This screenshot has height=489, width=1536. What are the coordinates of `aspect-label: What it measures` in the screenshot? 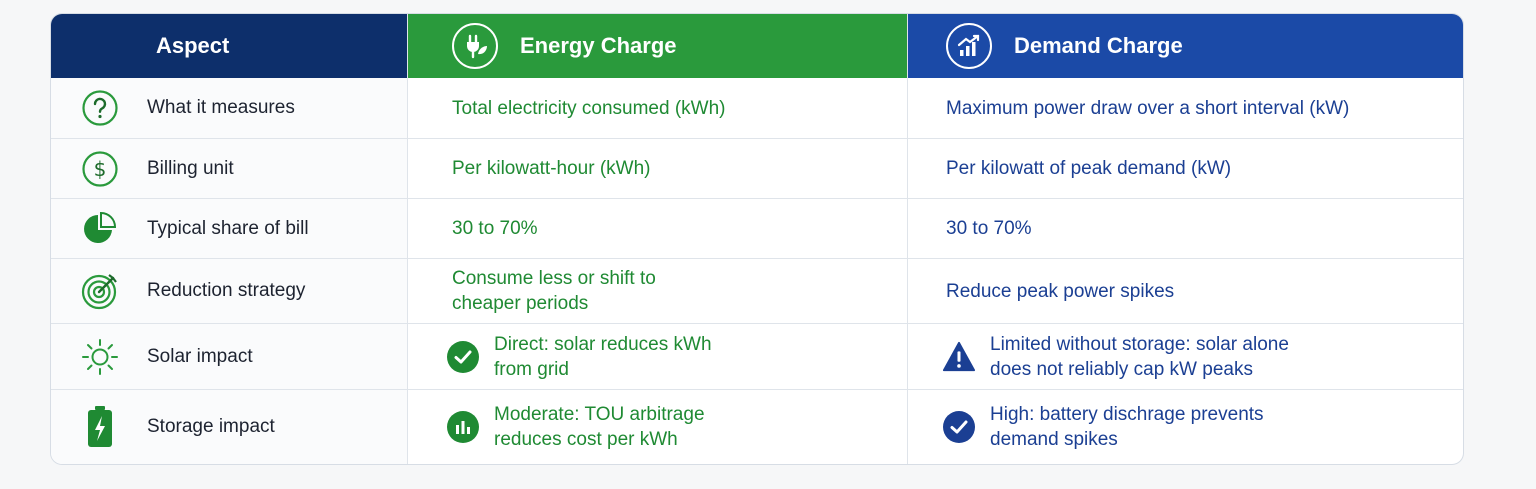 It's located at (221, 107).